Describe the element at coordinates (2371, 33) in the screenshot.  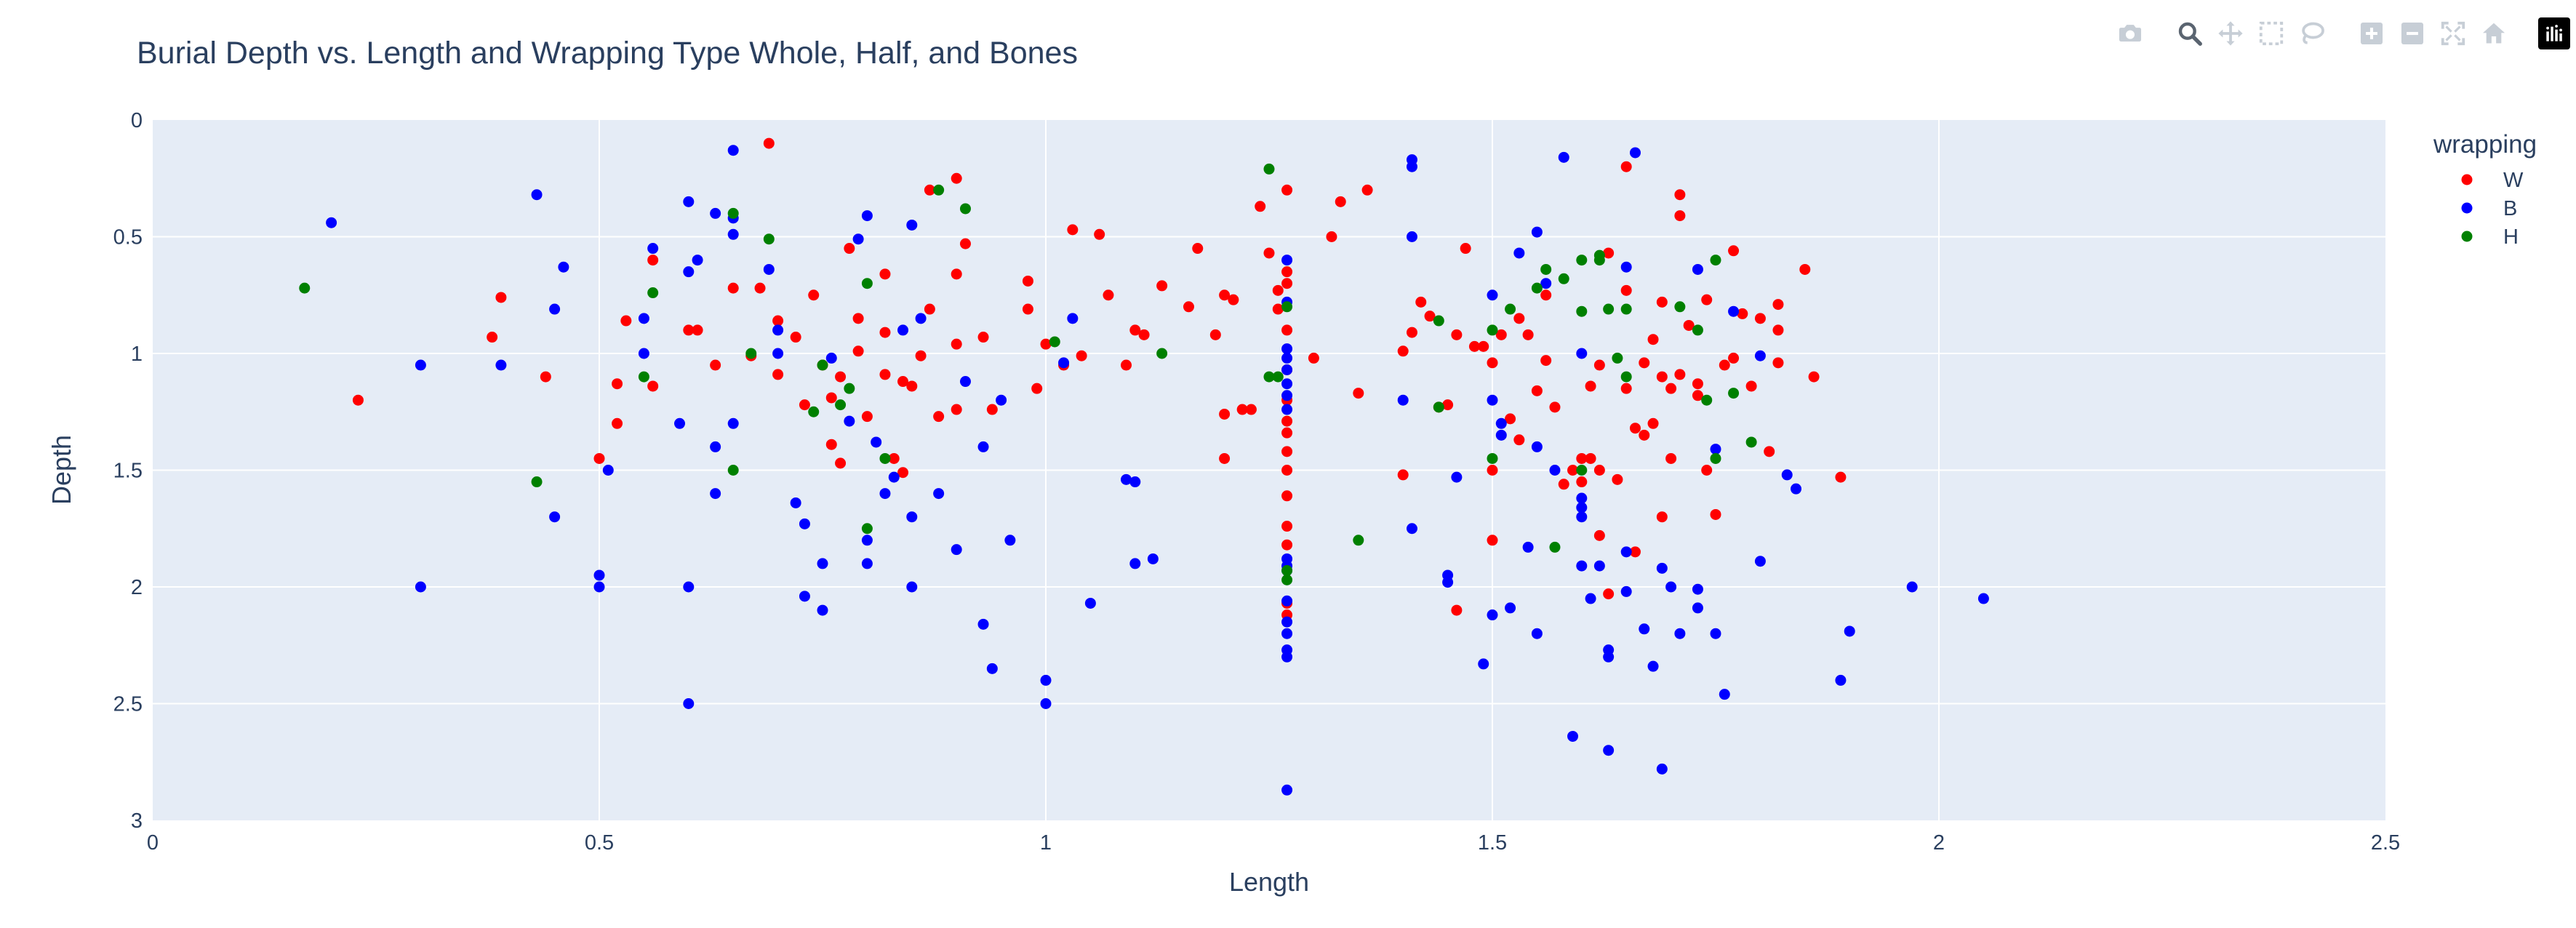
I see `zoom-in-icon` at that location.